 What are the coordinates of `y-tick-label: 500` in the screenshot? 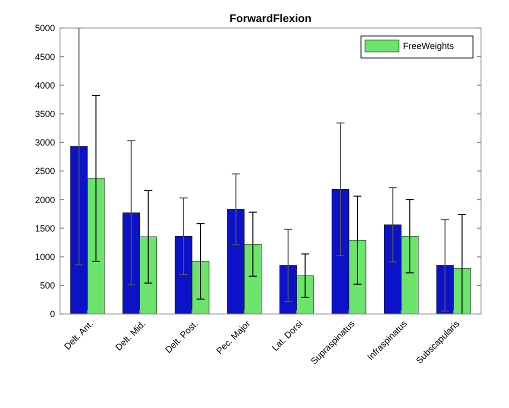 It's located at (47, 285).